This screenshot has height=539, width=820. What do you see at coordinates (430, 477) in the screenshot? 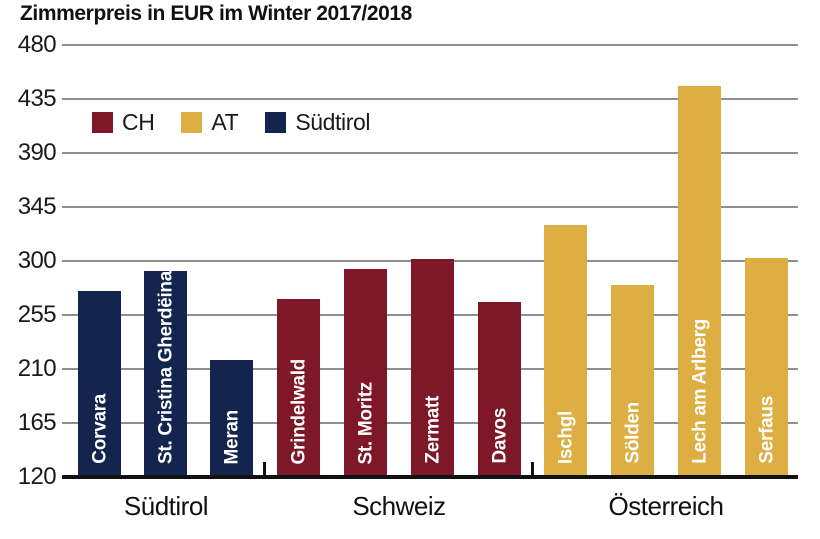
I see `x-axis-baseline` at bounding box center [430, 477].